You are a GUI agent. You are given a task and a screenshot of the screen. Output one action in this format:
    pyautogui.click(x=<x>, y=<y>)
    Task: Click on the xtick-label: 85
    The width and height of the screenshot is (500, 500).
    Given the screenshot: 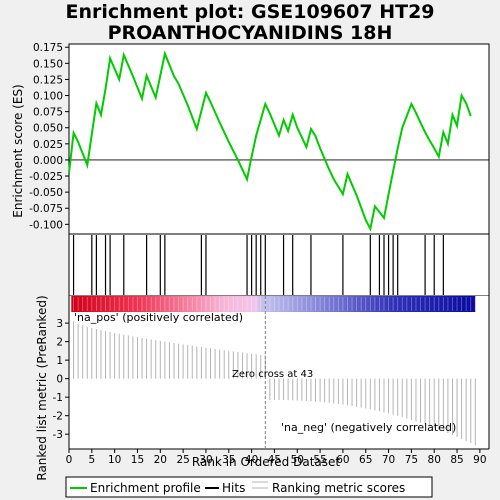 What is the action you would take?
    pyautogui.click(x=456, y=460)
    